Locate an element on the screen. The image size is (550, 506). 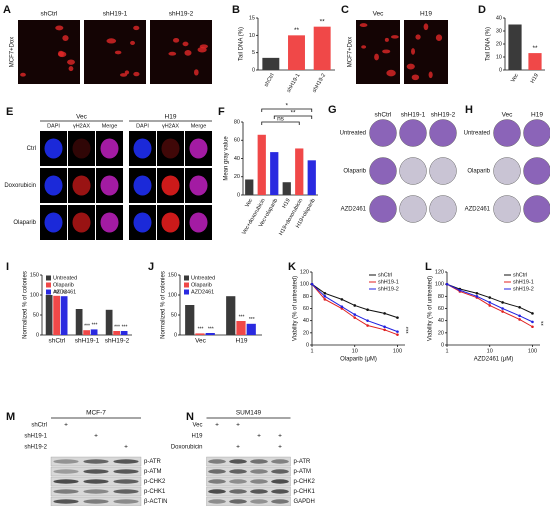
protein-label: p-ATM is located at coordinates (303, 472).